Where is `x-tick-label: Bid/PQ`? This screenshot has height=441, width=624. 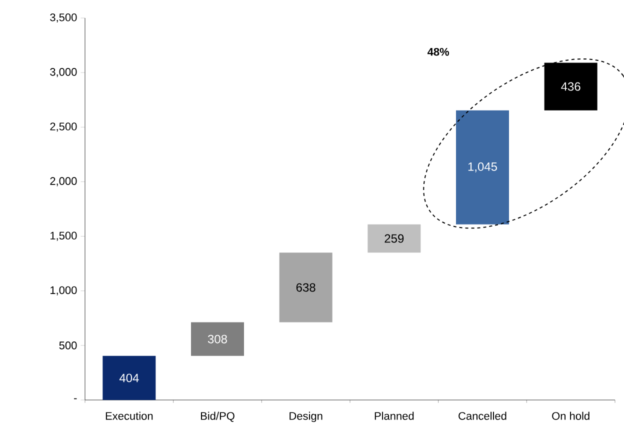
x-tick-label: Bid/PQ is located at coordinates (217, 417).